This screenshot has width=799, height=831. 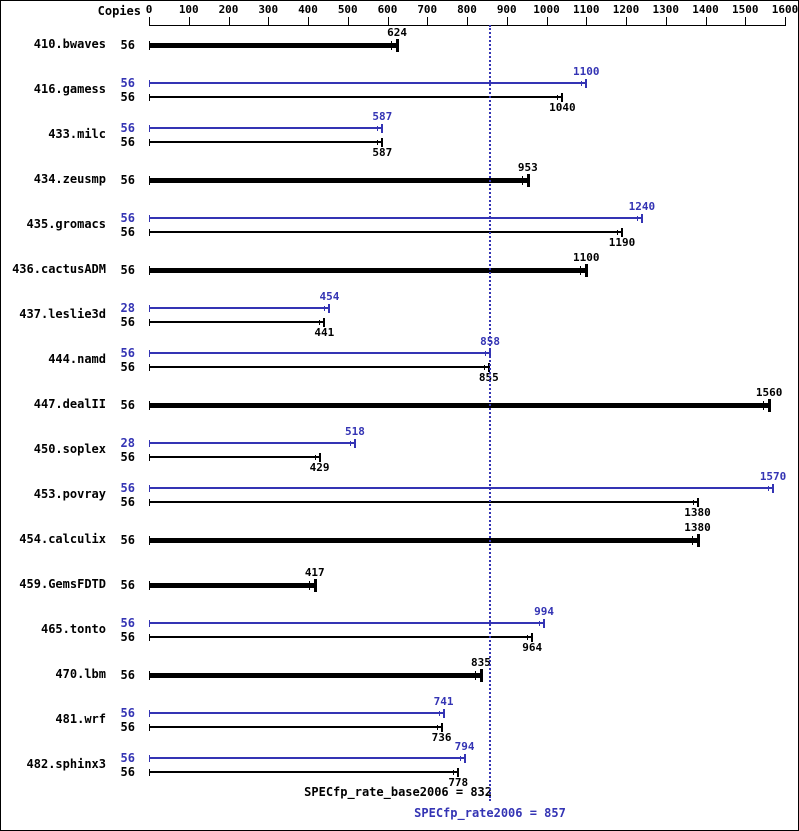 What do you see at coordinates (69, 449) in the screenshot?
I see `benchmark-label: 450.soplex` at bounding box center [69, 449].